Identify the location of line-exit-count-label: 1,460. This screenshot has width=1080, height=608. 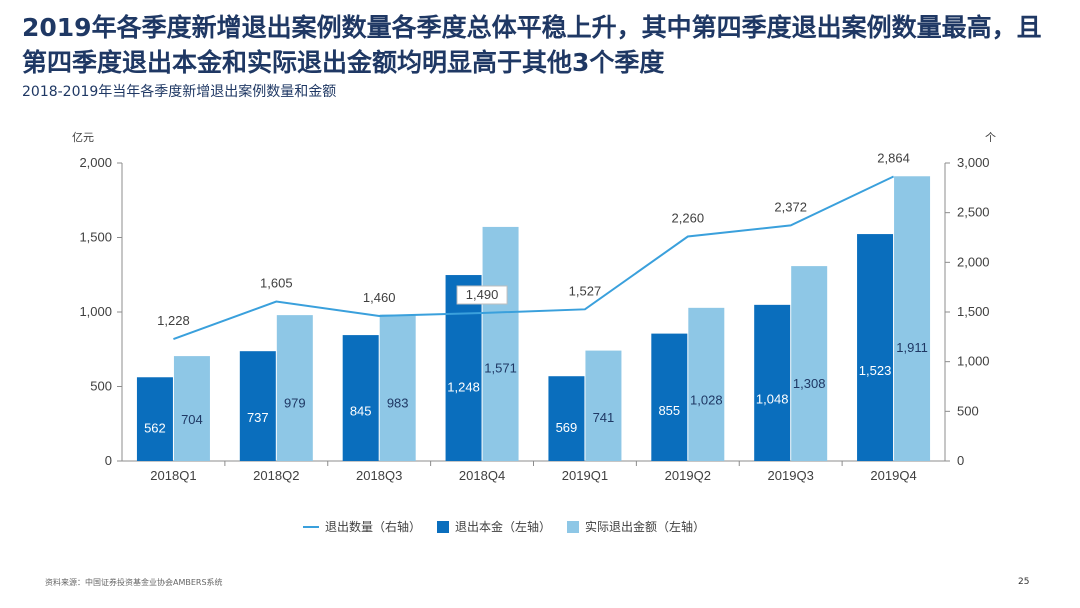
(379, 297).